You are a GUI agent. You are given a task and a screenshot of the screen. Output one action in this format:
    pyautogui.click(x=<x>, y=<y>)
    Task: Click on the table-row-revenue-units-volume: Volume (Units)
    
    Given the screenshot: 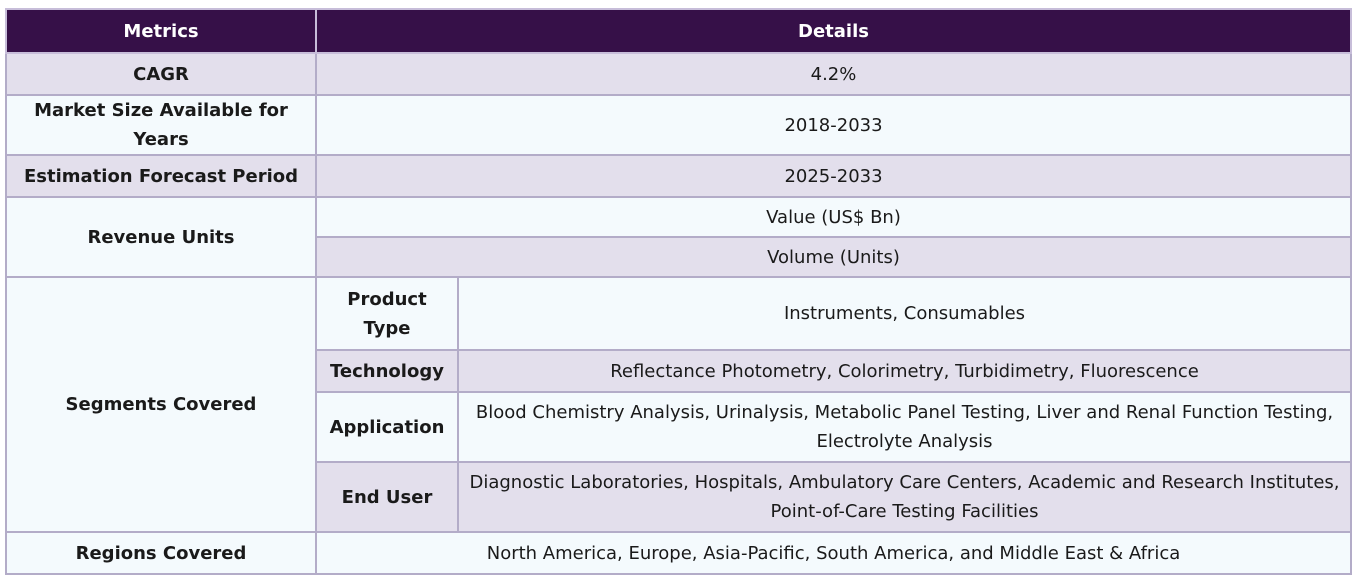 What is the action you would take?
    pyautogui.click(x=679, y=257)
    